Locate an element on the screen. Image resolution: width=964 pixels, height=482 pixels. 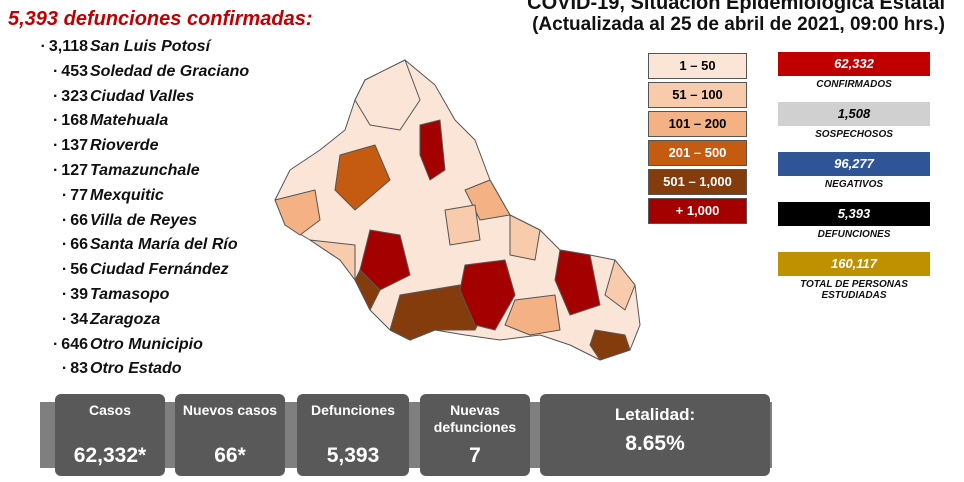
legend-item: 1 – 50 is located at coordinates (697, 66).